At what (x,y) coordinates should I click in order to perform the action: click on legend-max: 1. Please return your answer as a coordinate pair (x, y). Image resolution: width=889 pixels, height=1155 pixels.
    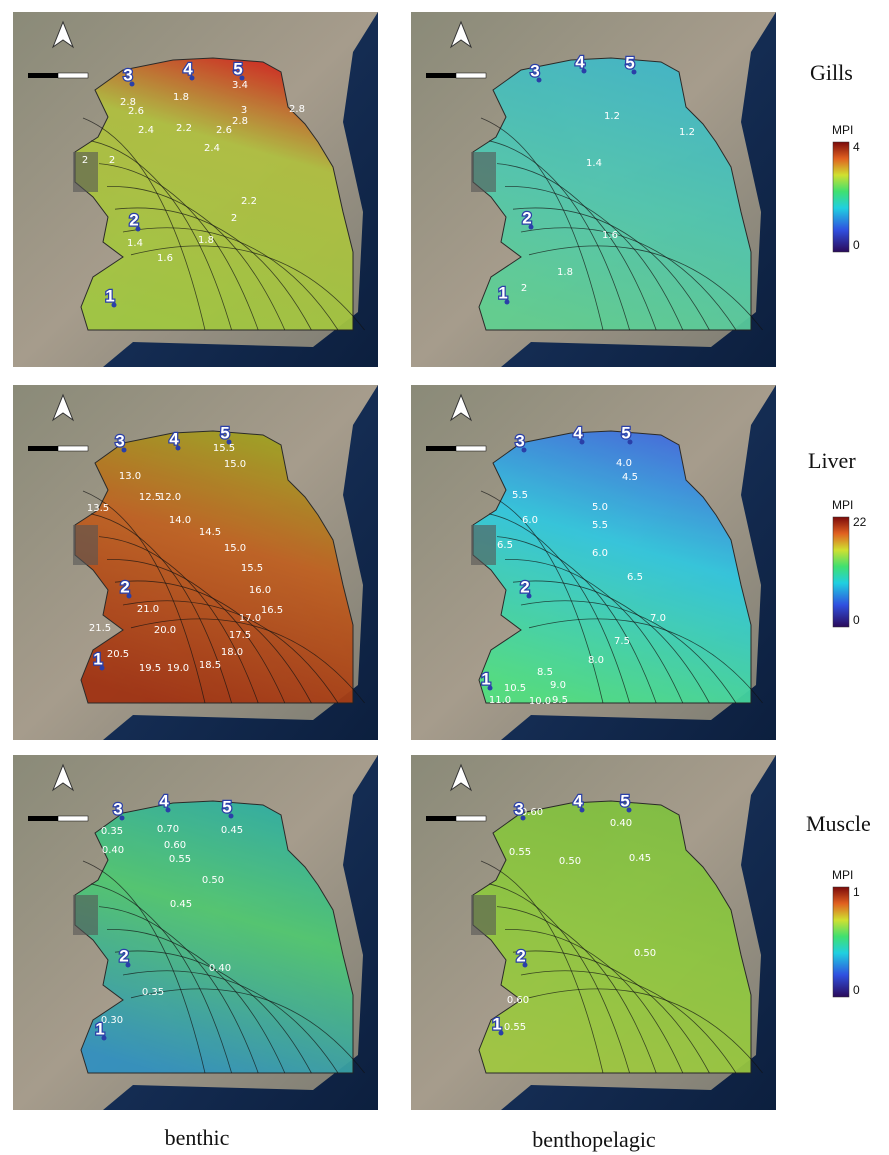
    Looking at the image, I should click on (856, 892).